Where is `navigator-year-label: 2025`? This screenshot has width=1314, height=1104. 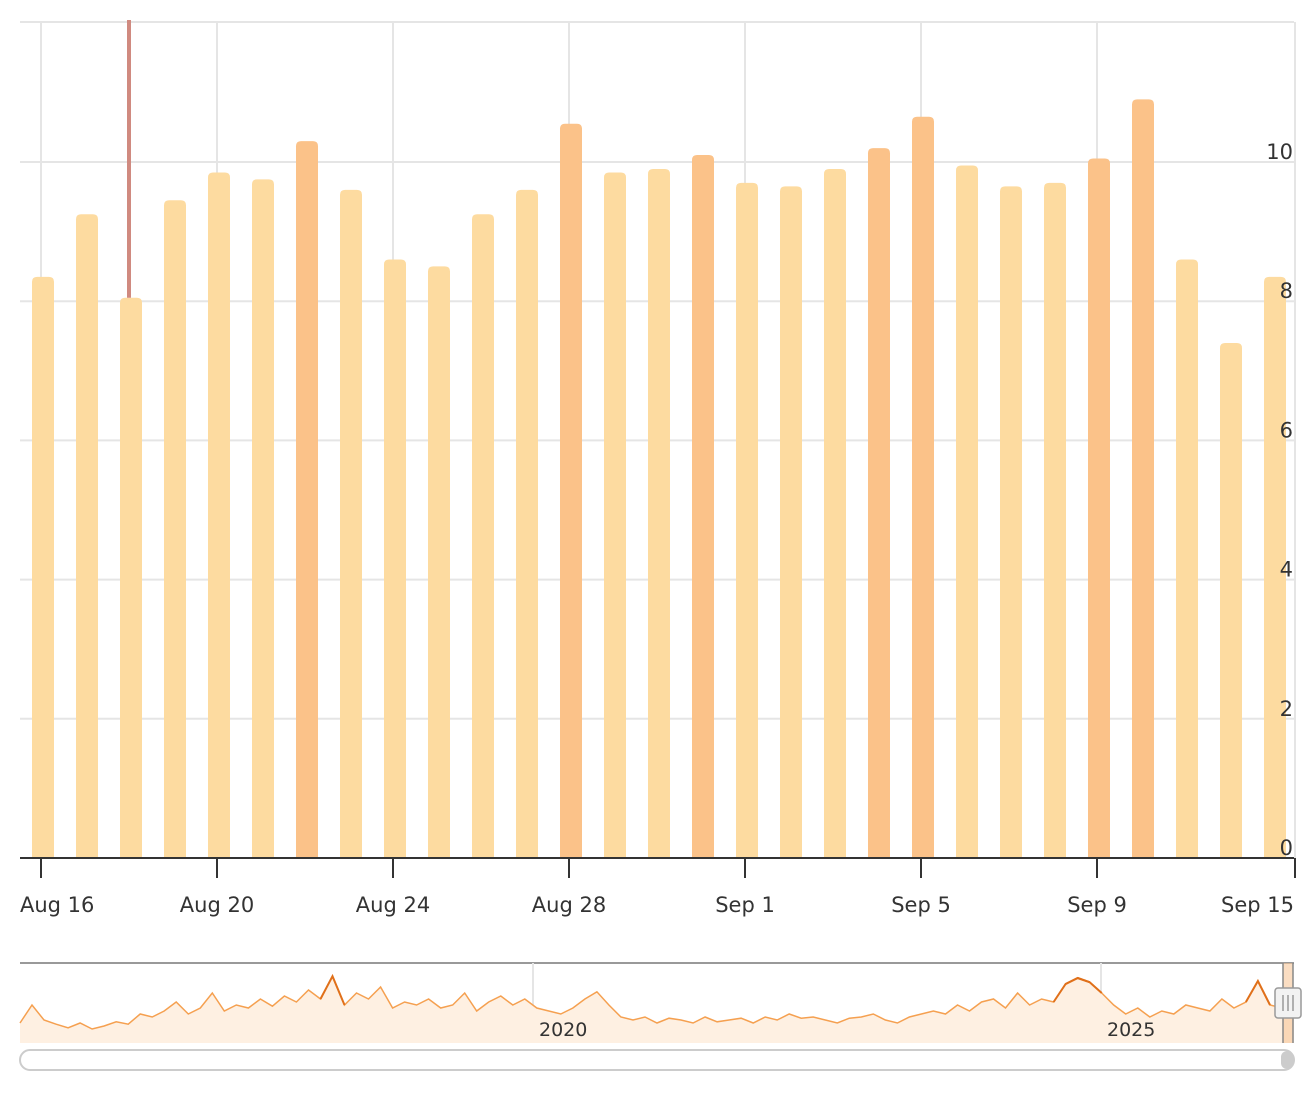 navigator-year-label: 2025 is located at coordinates (1131, 1030).